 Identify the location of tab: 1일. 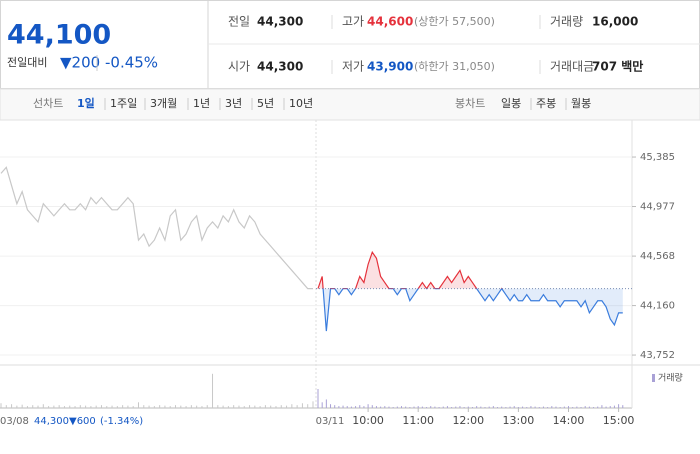
(86, 103).